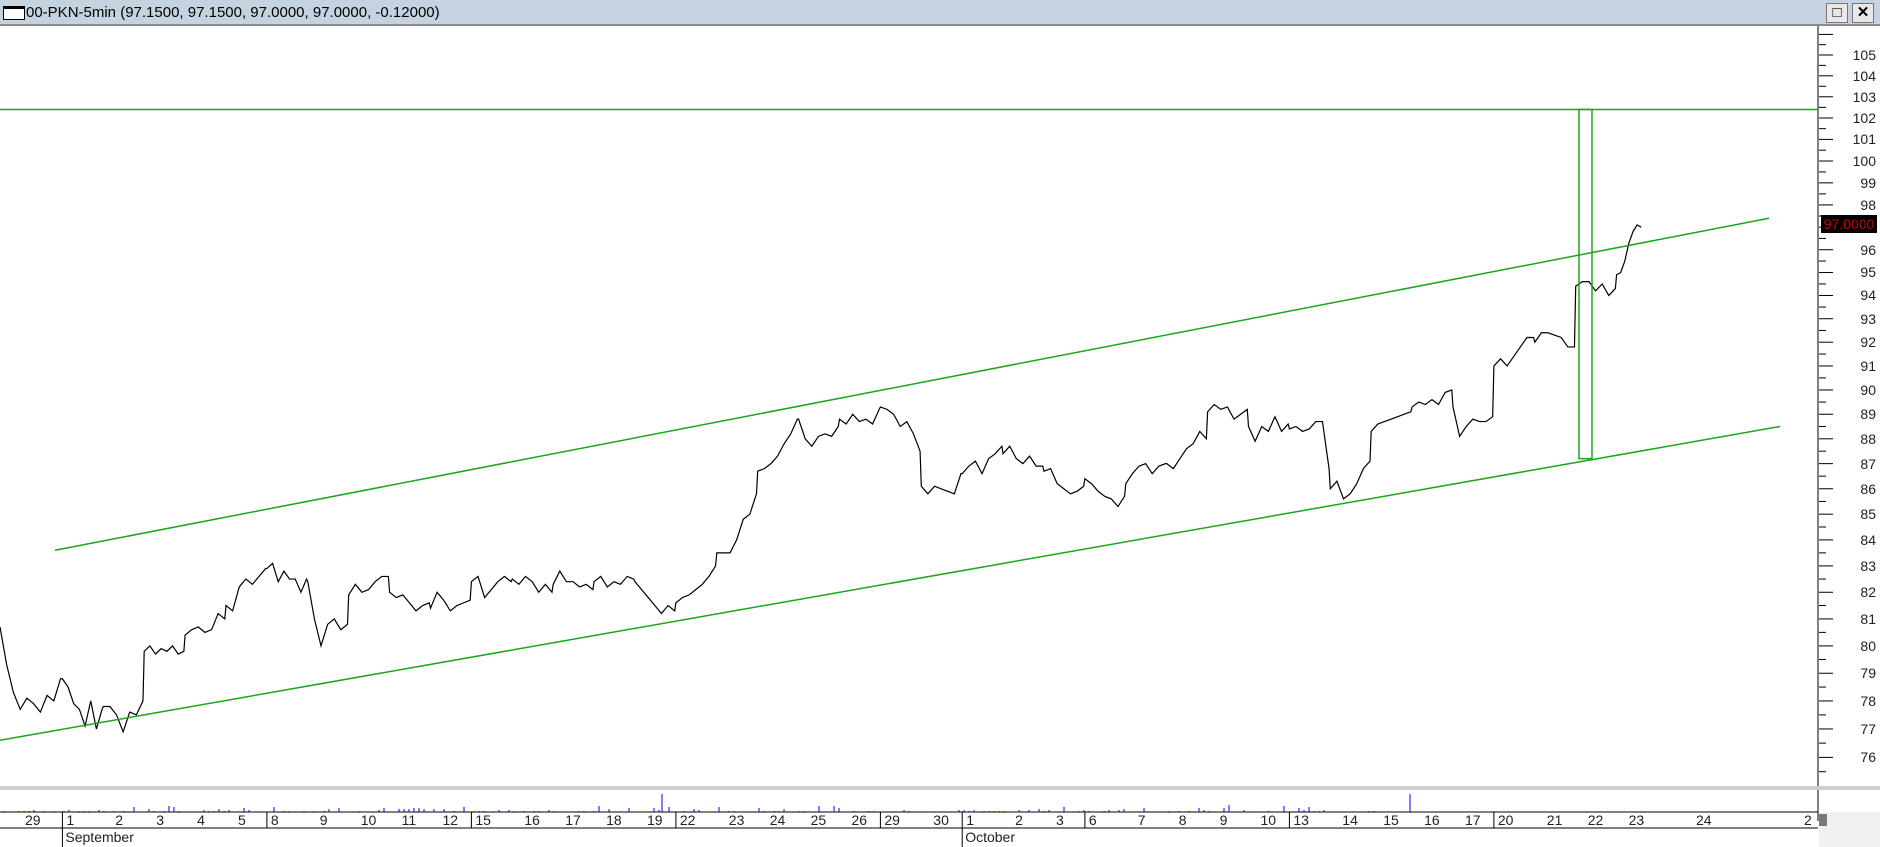  I want to click on x-tick-label: 6, so click(1092, 820).